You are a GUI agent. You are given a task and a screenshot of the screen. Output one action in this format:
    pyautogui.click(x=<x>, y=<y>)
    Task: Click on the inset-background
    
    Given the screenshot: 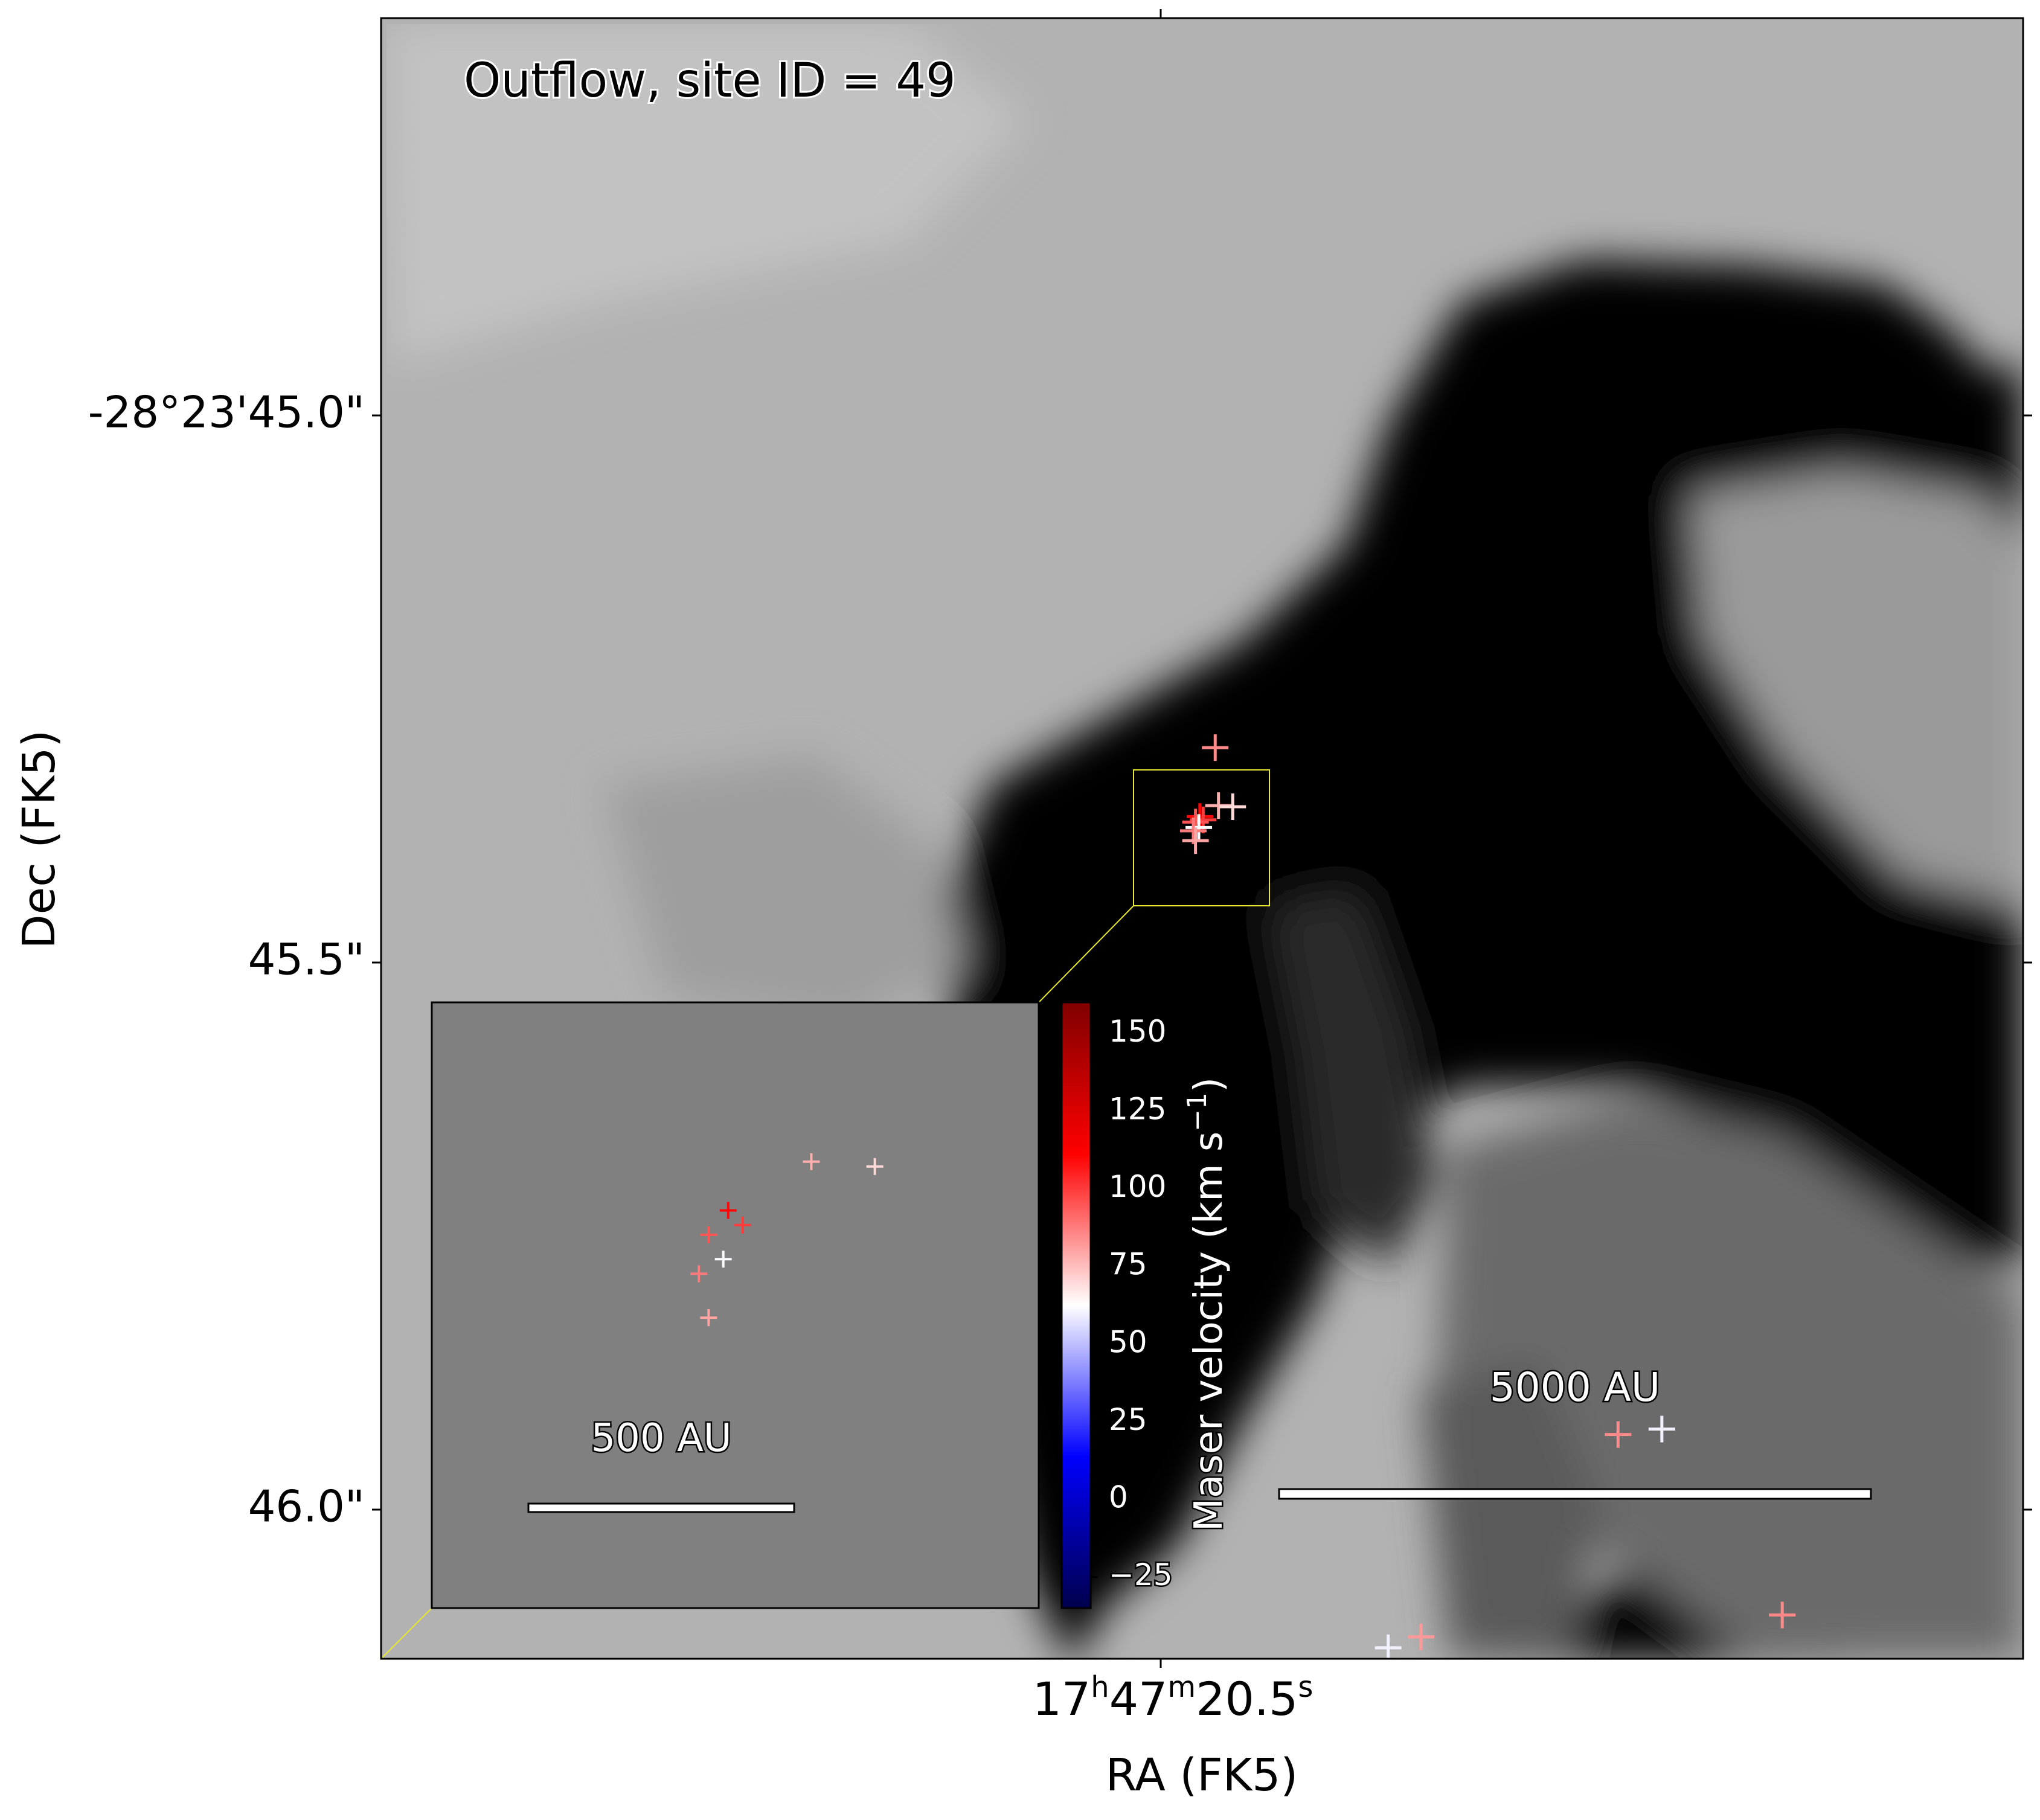 What is the action you would take?
    pyautogui.click(x=735, y=1305)
    